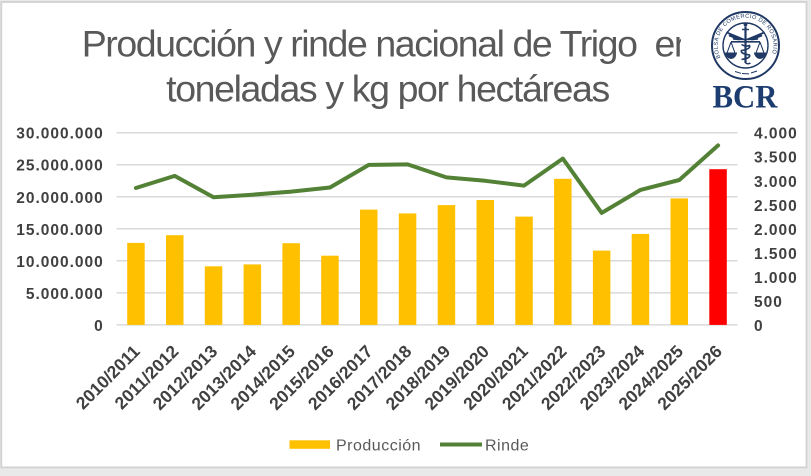 The height and width of the screenshot is (476, 811). What do you see at coordinates (776, 254) in the screenshot?
I see `svg-text: 1.500` at bounding box center [776, 254].